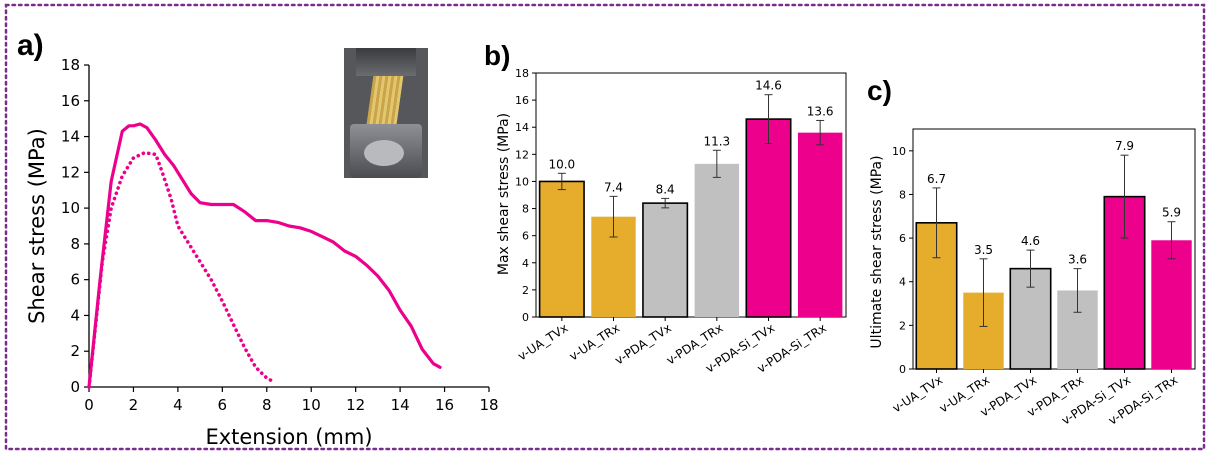  Describe the element at coordinates (525, 290) in the screenshot. I see `panel-b-y-tick-label: 2` at that location.